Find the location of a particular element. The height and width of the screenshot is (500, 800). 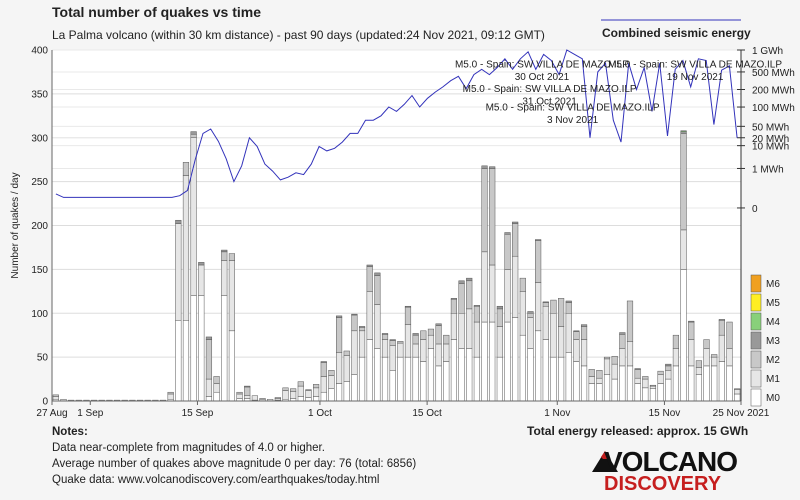

chart-title: Total number of quakes vs time is located at coordinates (157, 12).